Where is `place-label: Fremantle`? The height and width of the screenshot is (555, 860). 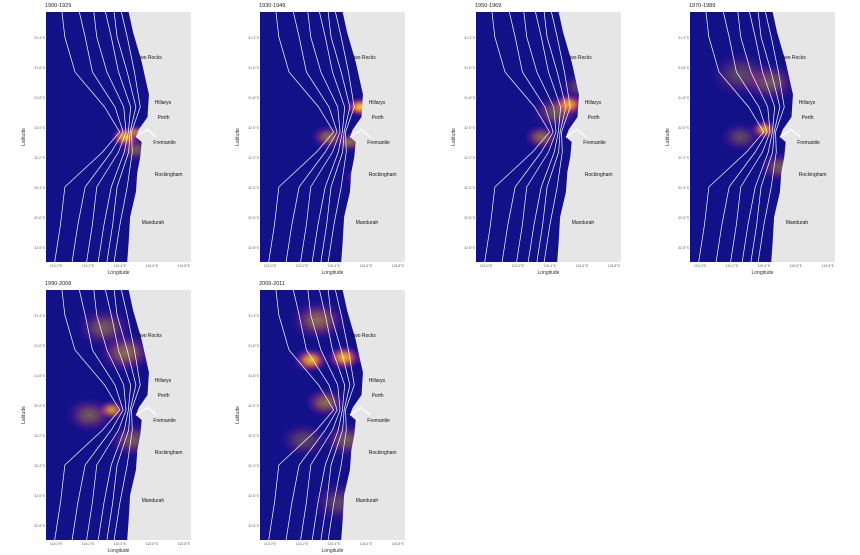
place-label: Fremantle is located at coordinates (378, 142).